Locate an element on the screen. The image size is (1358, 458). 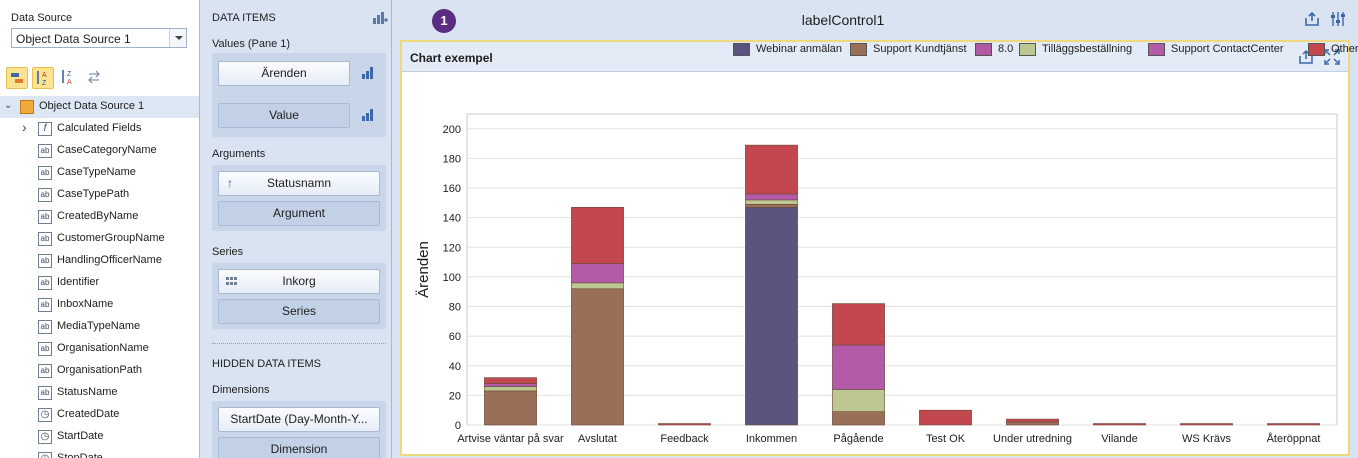
data-source-combobox: Object Data Source 1 is located at coordinates (99, 38).